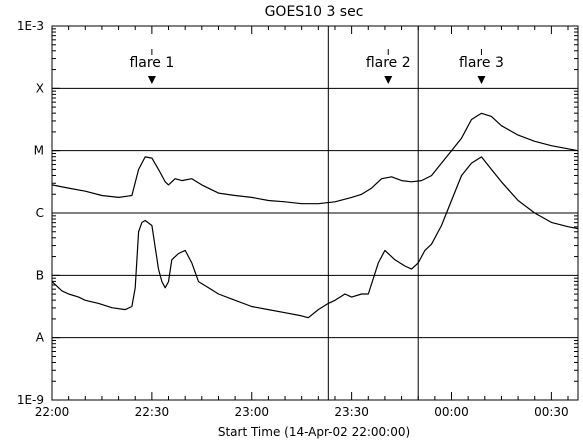 This screenshot has height=441, width=583. I want to click on y-tick-label: M, so click(39, 151).